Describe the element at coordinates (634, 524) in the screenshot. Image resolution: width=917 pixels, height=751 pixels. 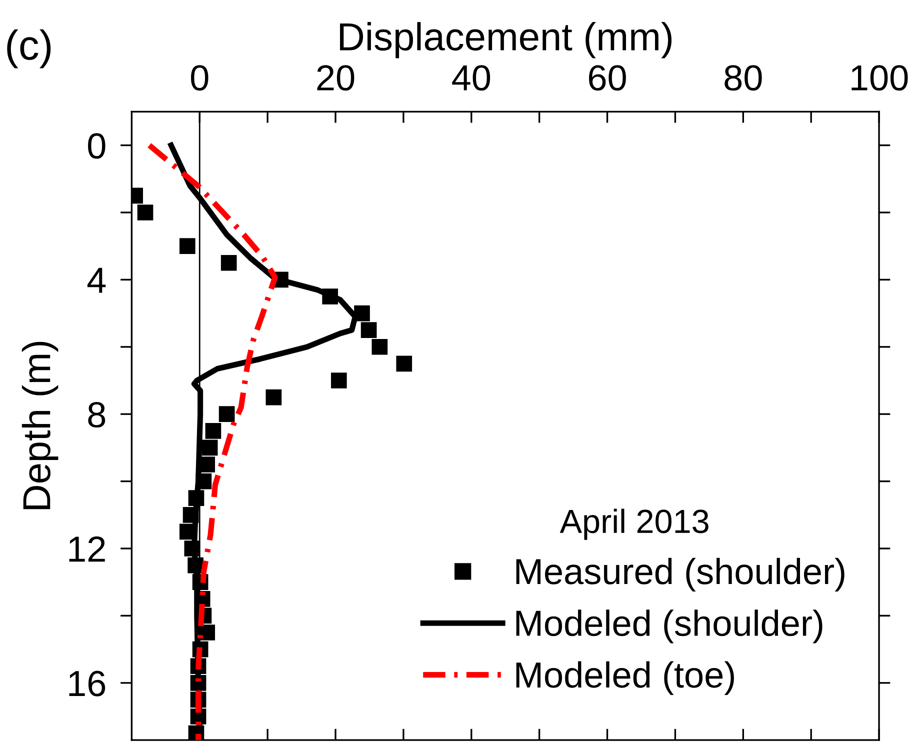
I see `legend-title: April 2013` at that location.